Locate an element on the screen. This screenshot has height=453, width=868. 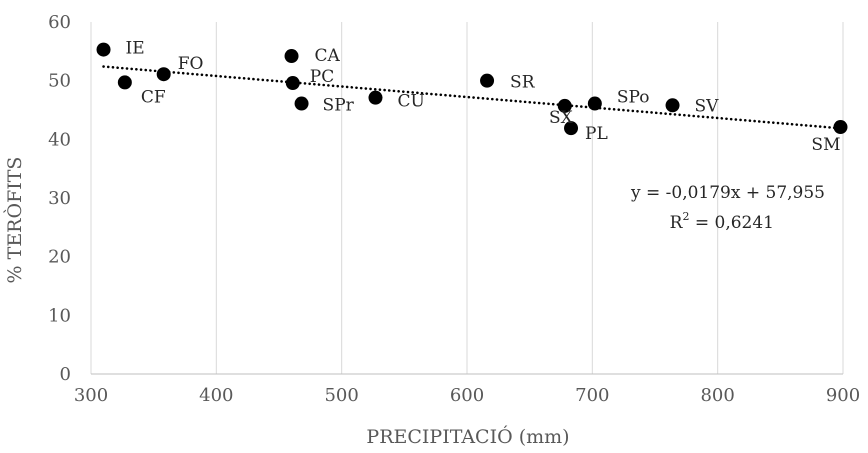
data-point-spo is located at coordinates (594, 103).